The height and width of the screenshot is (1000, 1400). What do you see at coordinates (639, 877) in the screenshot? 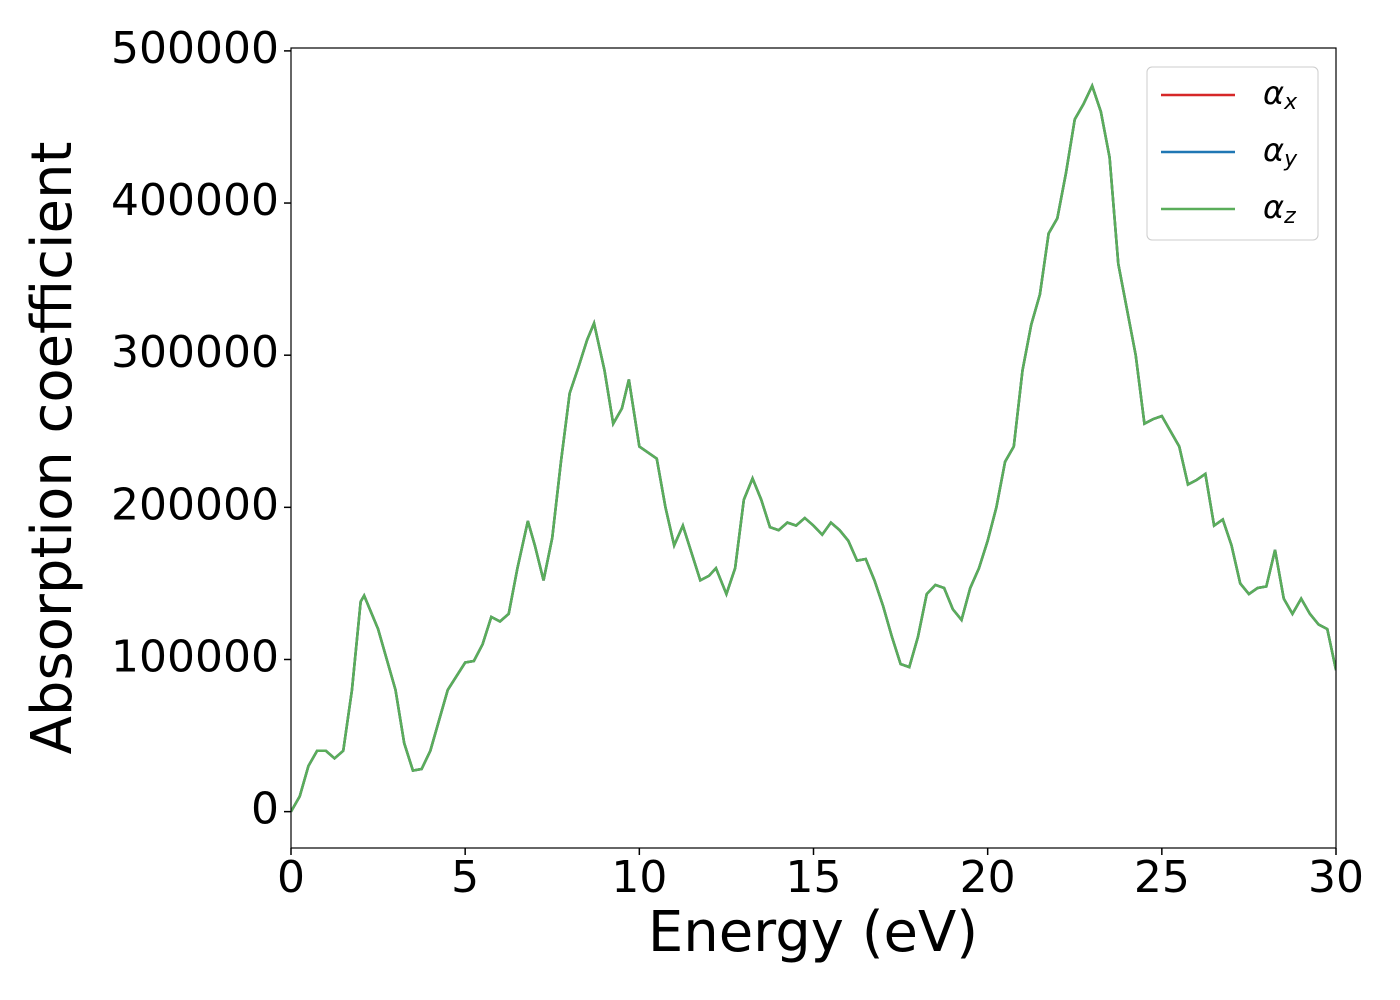
I see `x-tick-label: 10` at bounding box center [639, 877].